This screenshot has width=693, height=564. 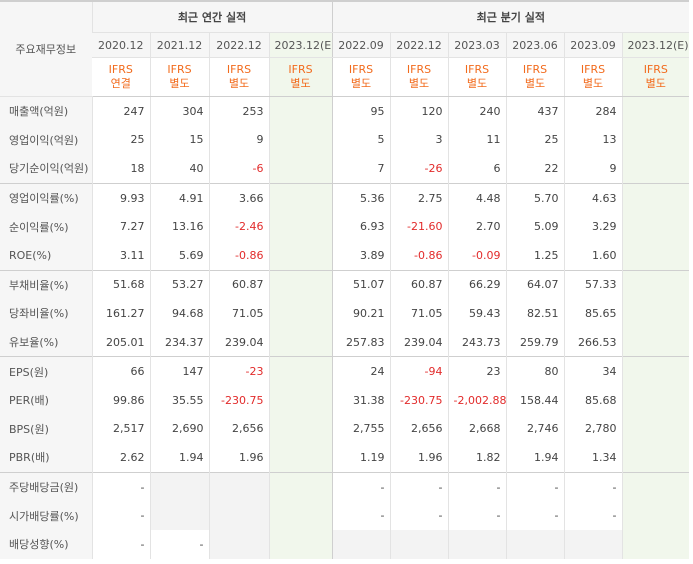 What do you see at coordinates (120, 371) in the screenshot?
I see `metric-value: 66` at bounding box center [120, 371].